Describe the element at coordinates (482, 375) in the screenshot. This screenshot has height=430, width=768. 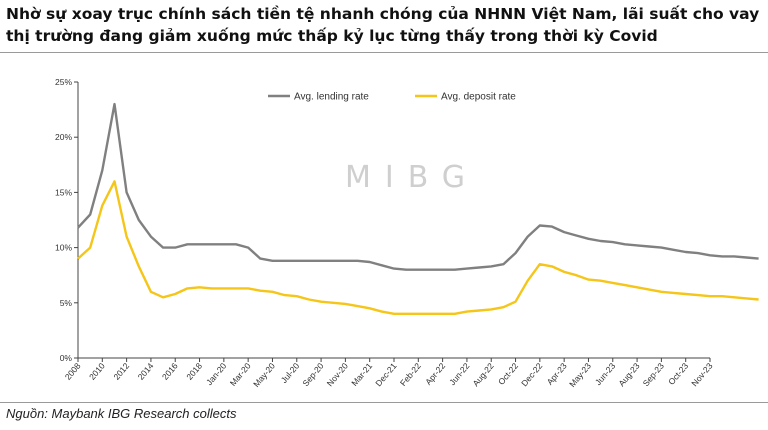
I see `x-tick-label: Aug-22` at that location.